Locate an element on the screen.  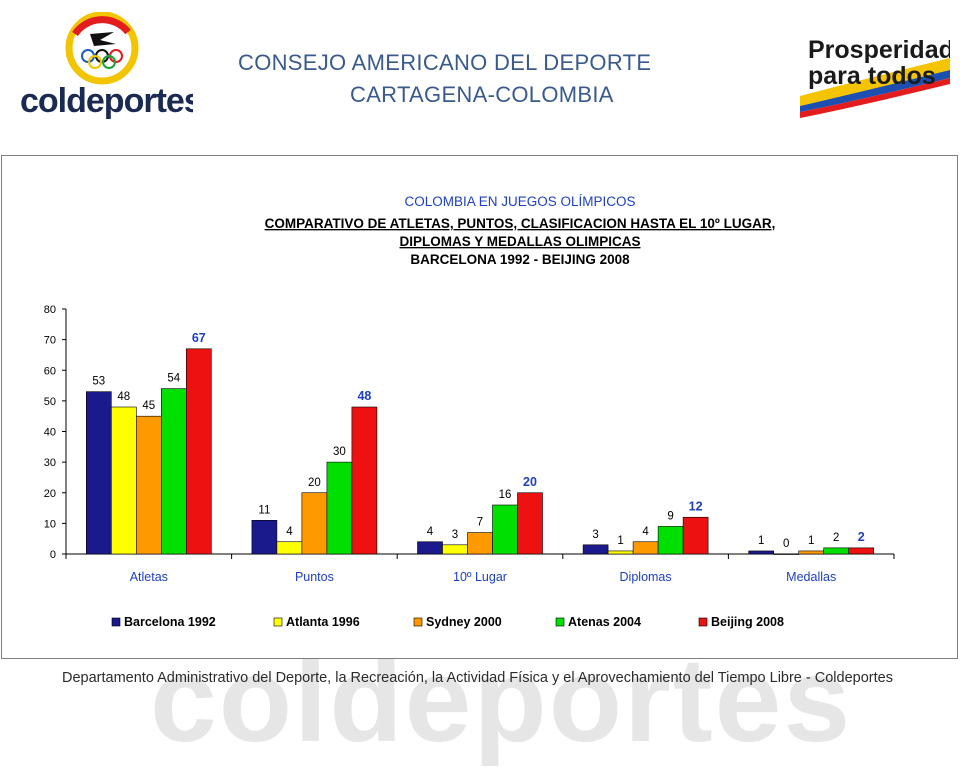
legend-label: Sydney 2000 is located at coordinates (464, 622).